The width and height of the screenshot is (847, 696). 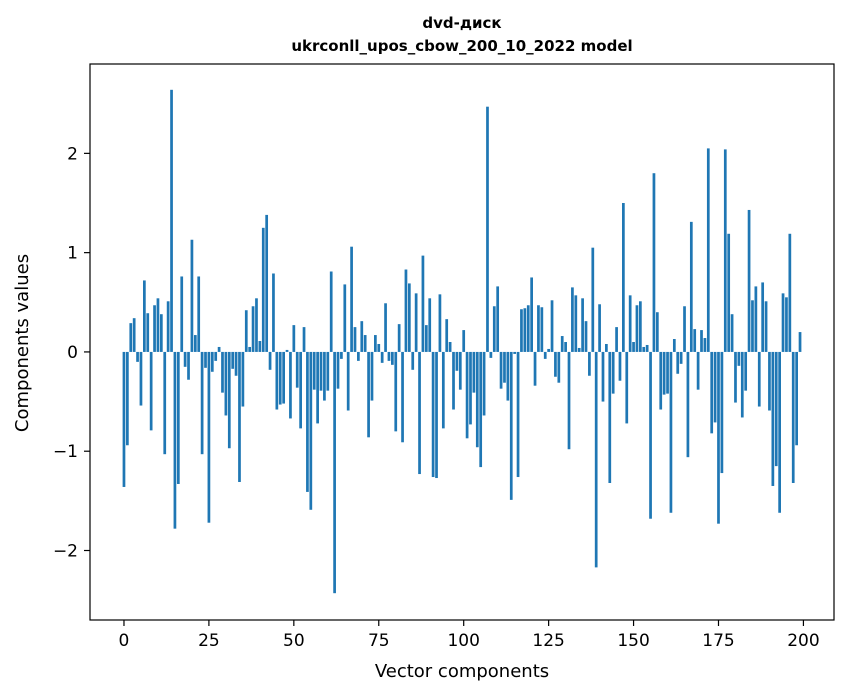 What do you see at coordinates (65, 552) in the screenshot?
I see `y-tick-label: −2` at bounding box center [65, 552].